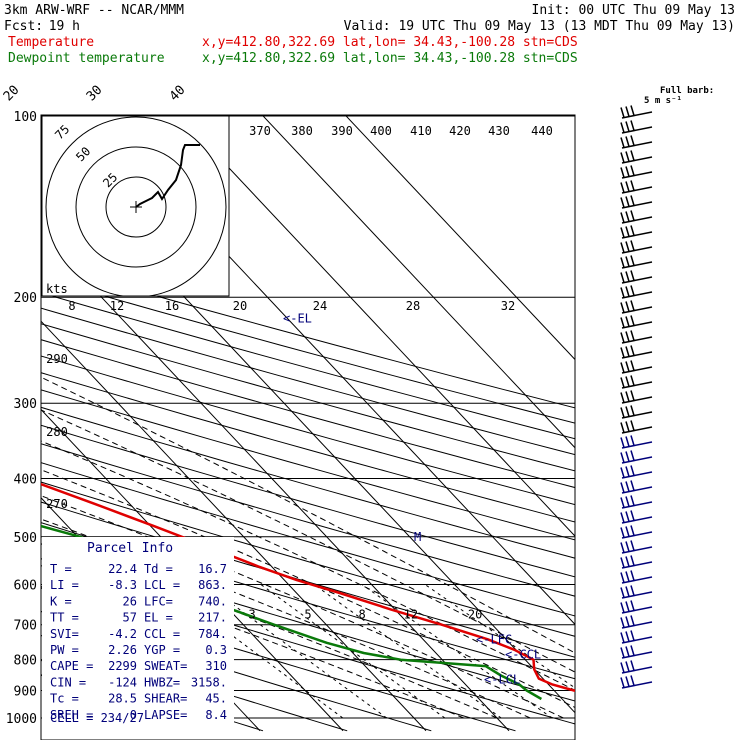  I want to click on theta-label: 440, so click(542, 131).